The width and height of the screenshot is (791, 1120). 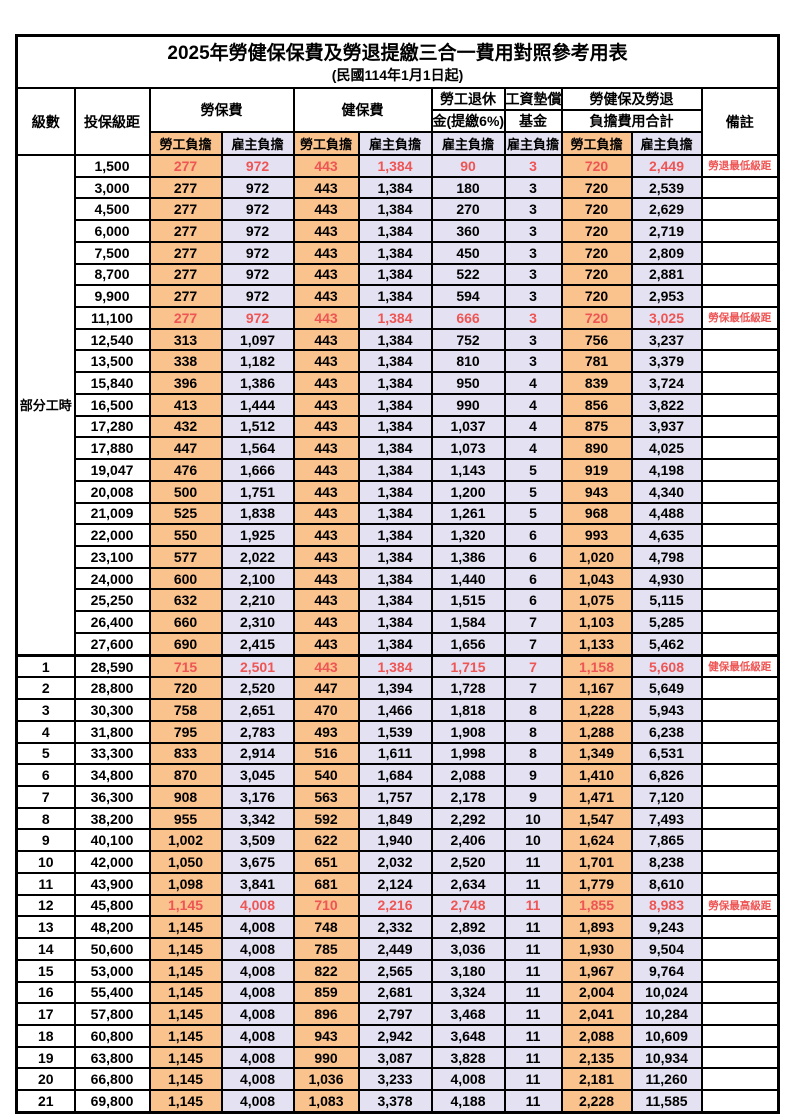 What do you see at coordinates (533, 644) in the screenshot?
I see `wage-fund-cell: 7` at bounding box center [533, 644].